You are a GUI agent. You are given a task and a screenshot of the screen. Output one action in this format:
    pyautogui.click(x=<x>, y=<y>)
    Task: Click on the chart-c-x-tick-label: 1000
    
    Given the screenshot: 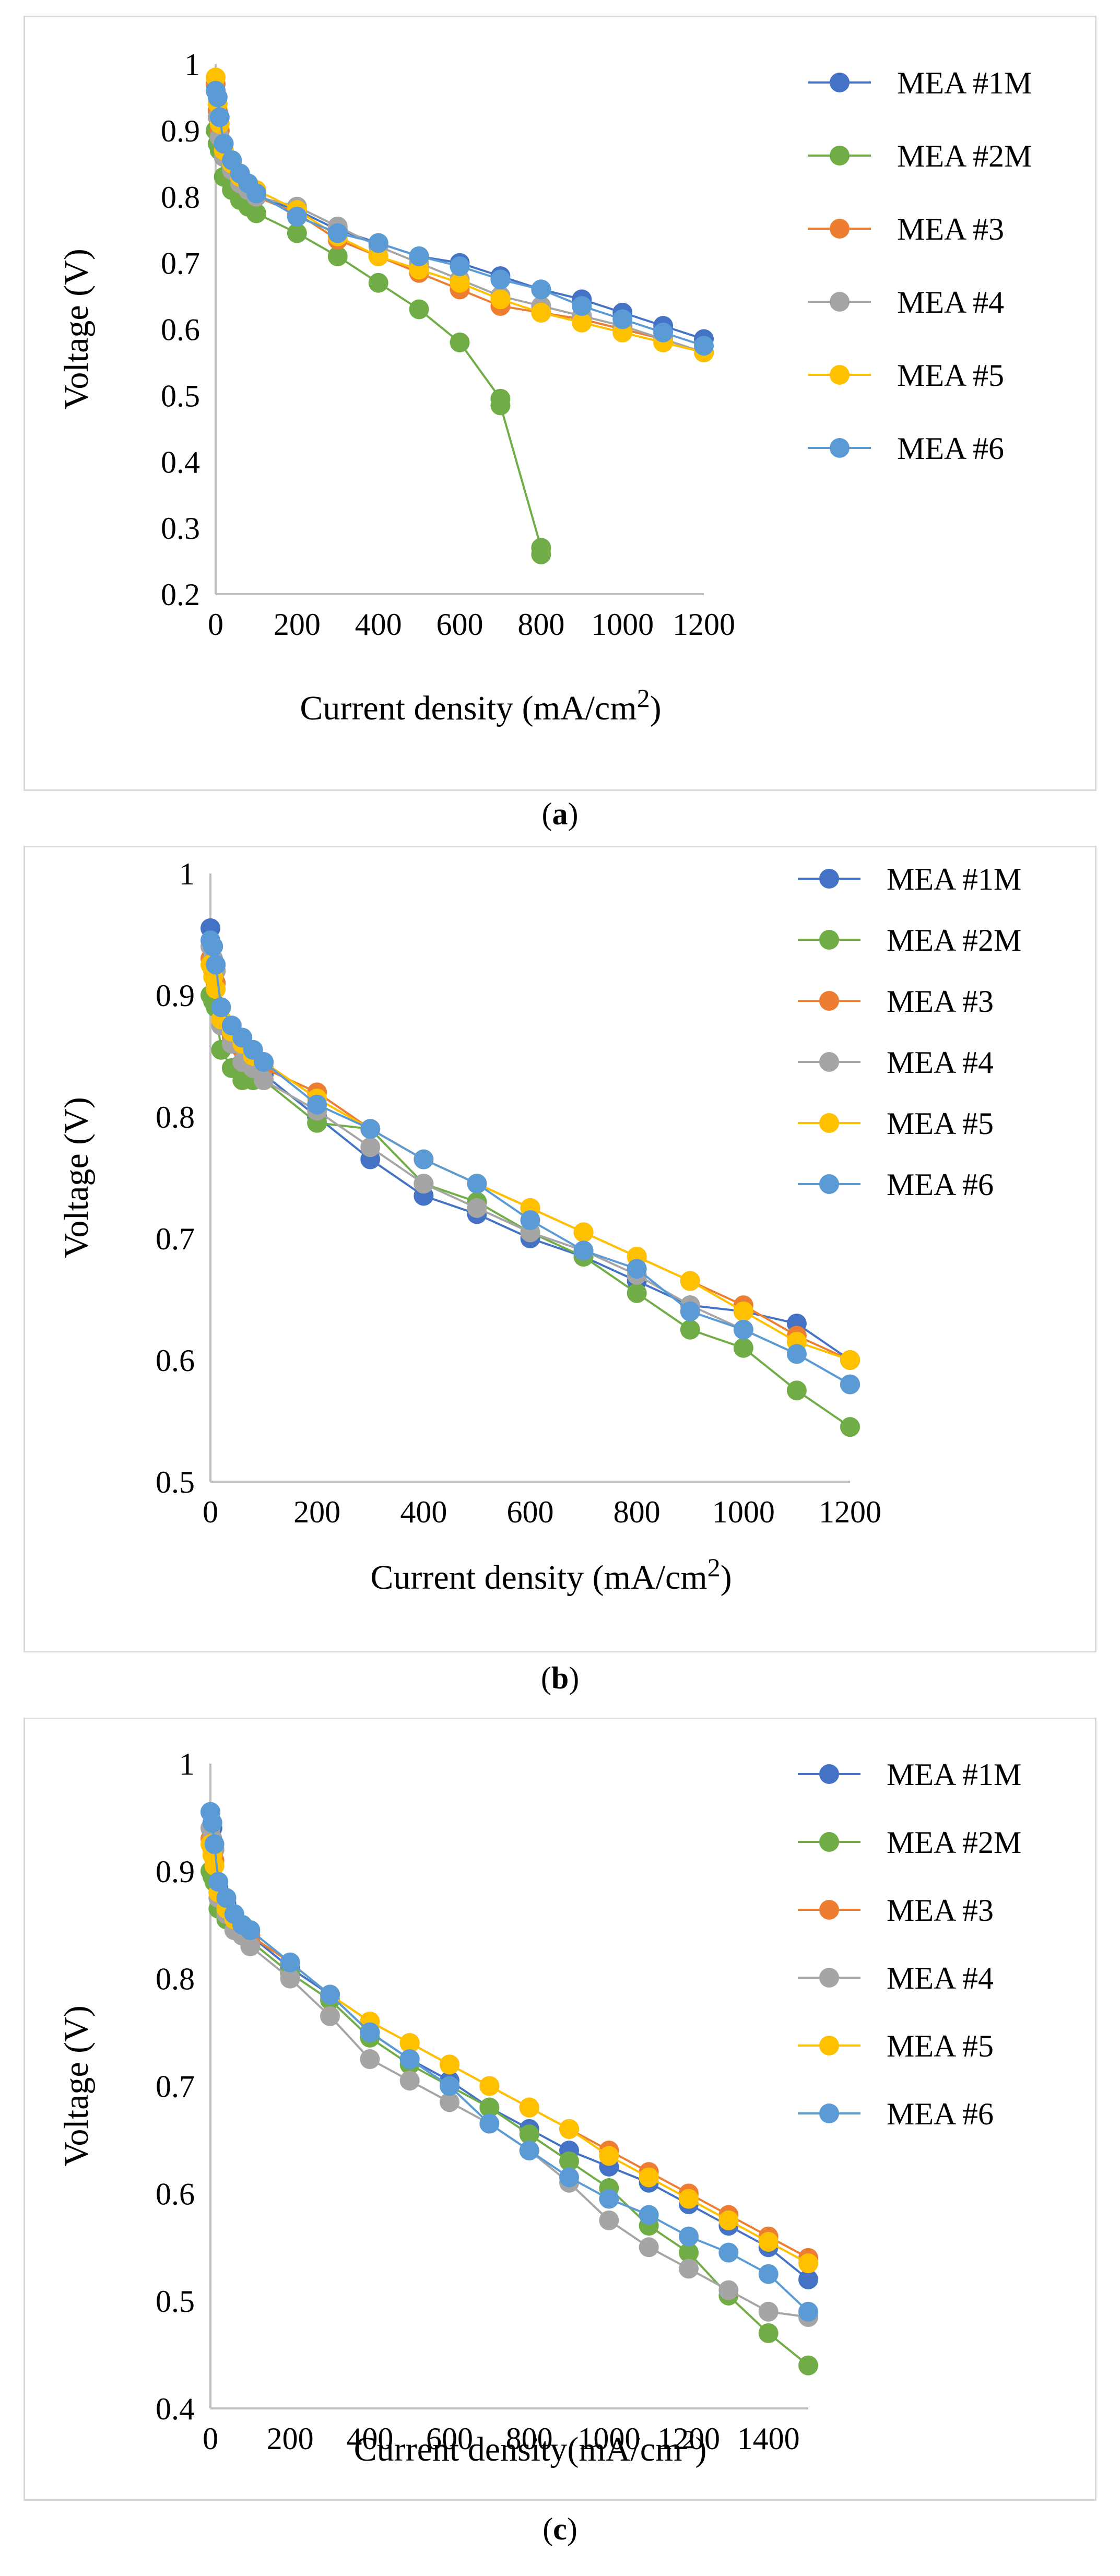 What is the action you would take?
    pyautogui.click(x=608, y=2438)
    